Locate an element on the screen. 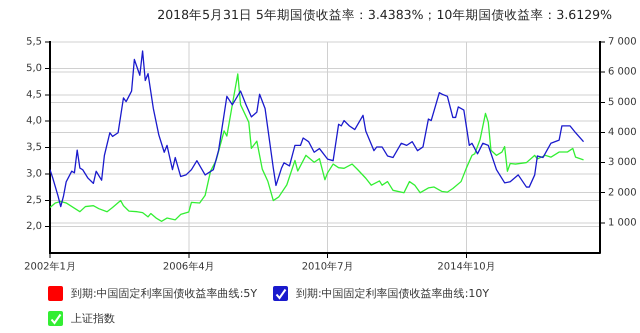 This screenshot has width=640, height=333. y-tick-label: 4,5 is located at coordinates (34, 94).